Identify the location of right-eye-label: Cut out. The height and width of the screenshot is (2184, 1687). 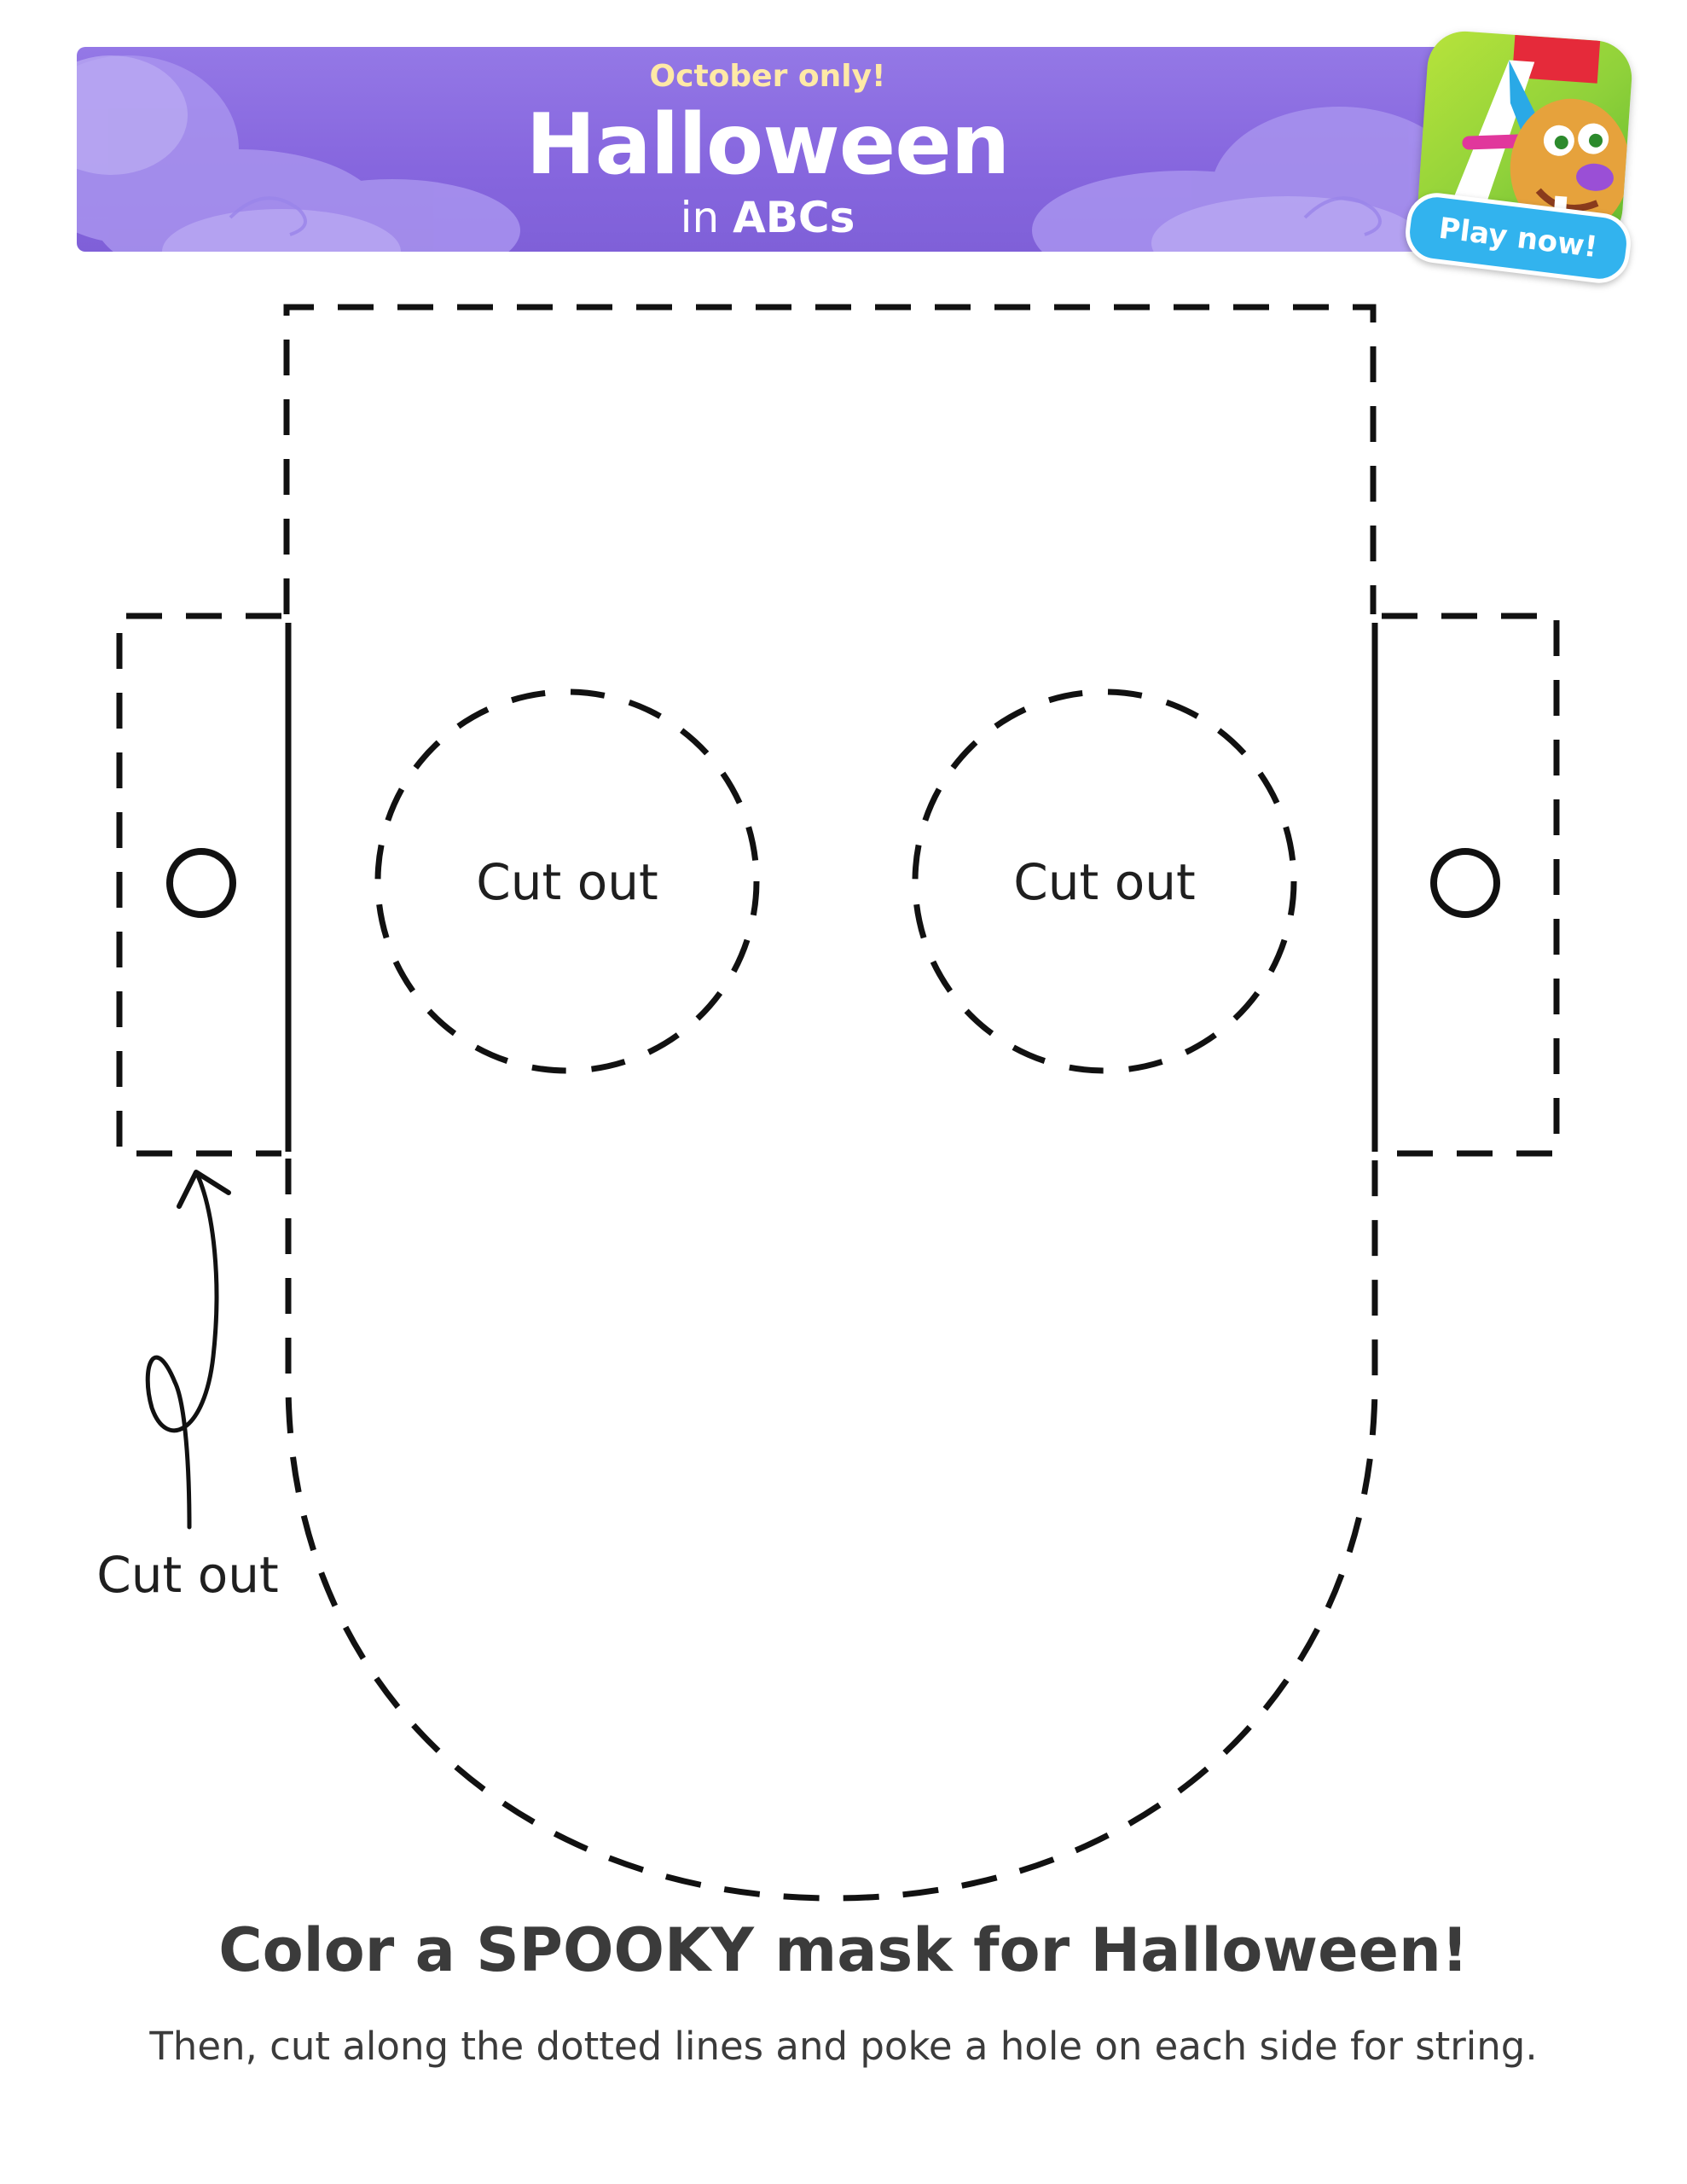
(1104, 882).